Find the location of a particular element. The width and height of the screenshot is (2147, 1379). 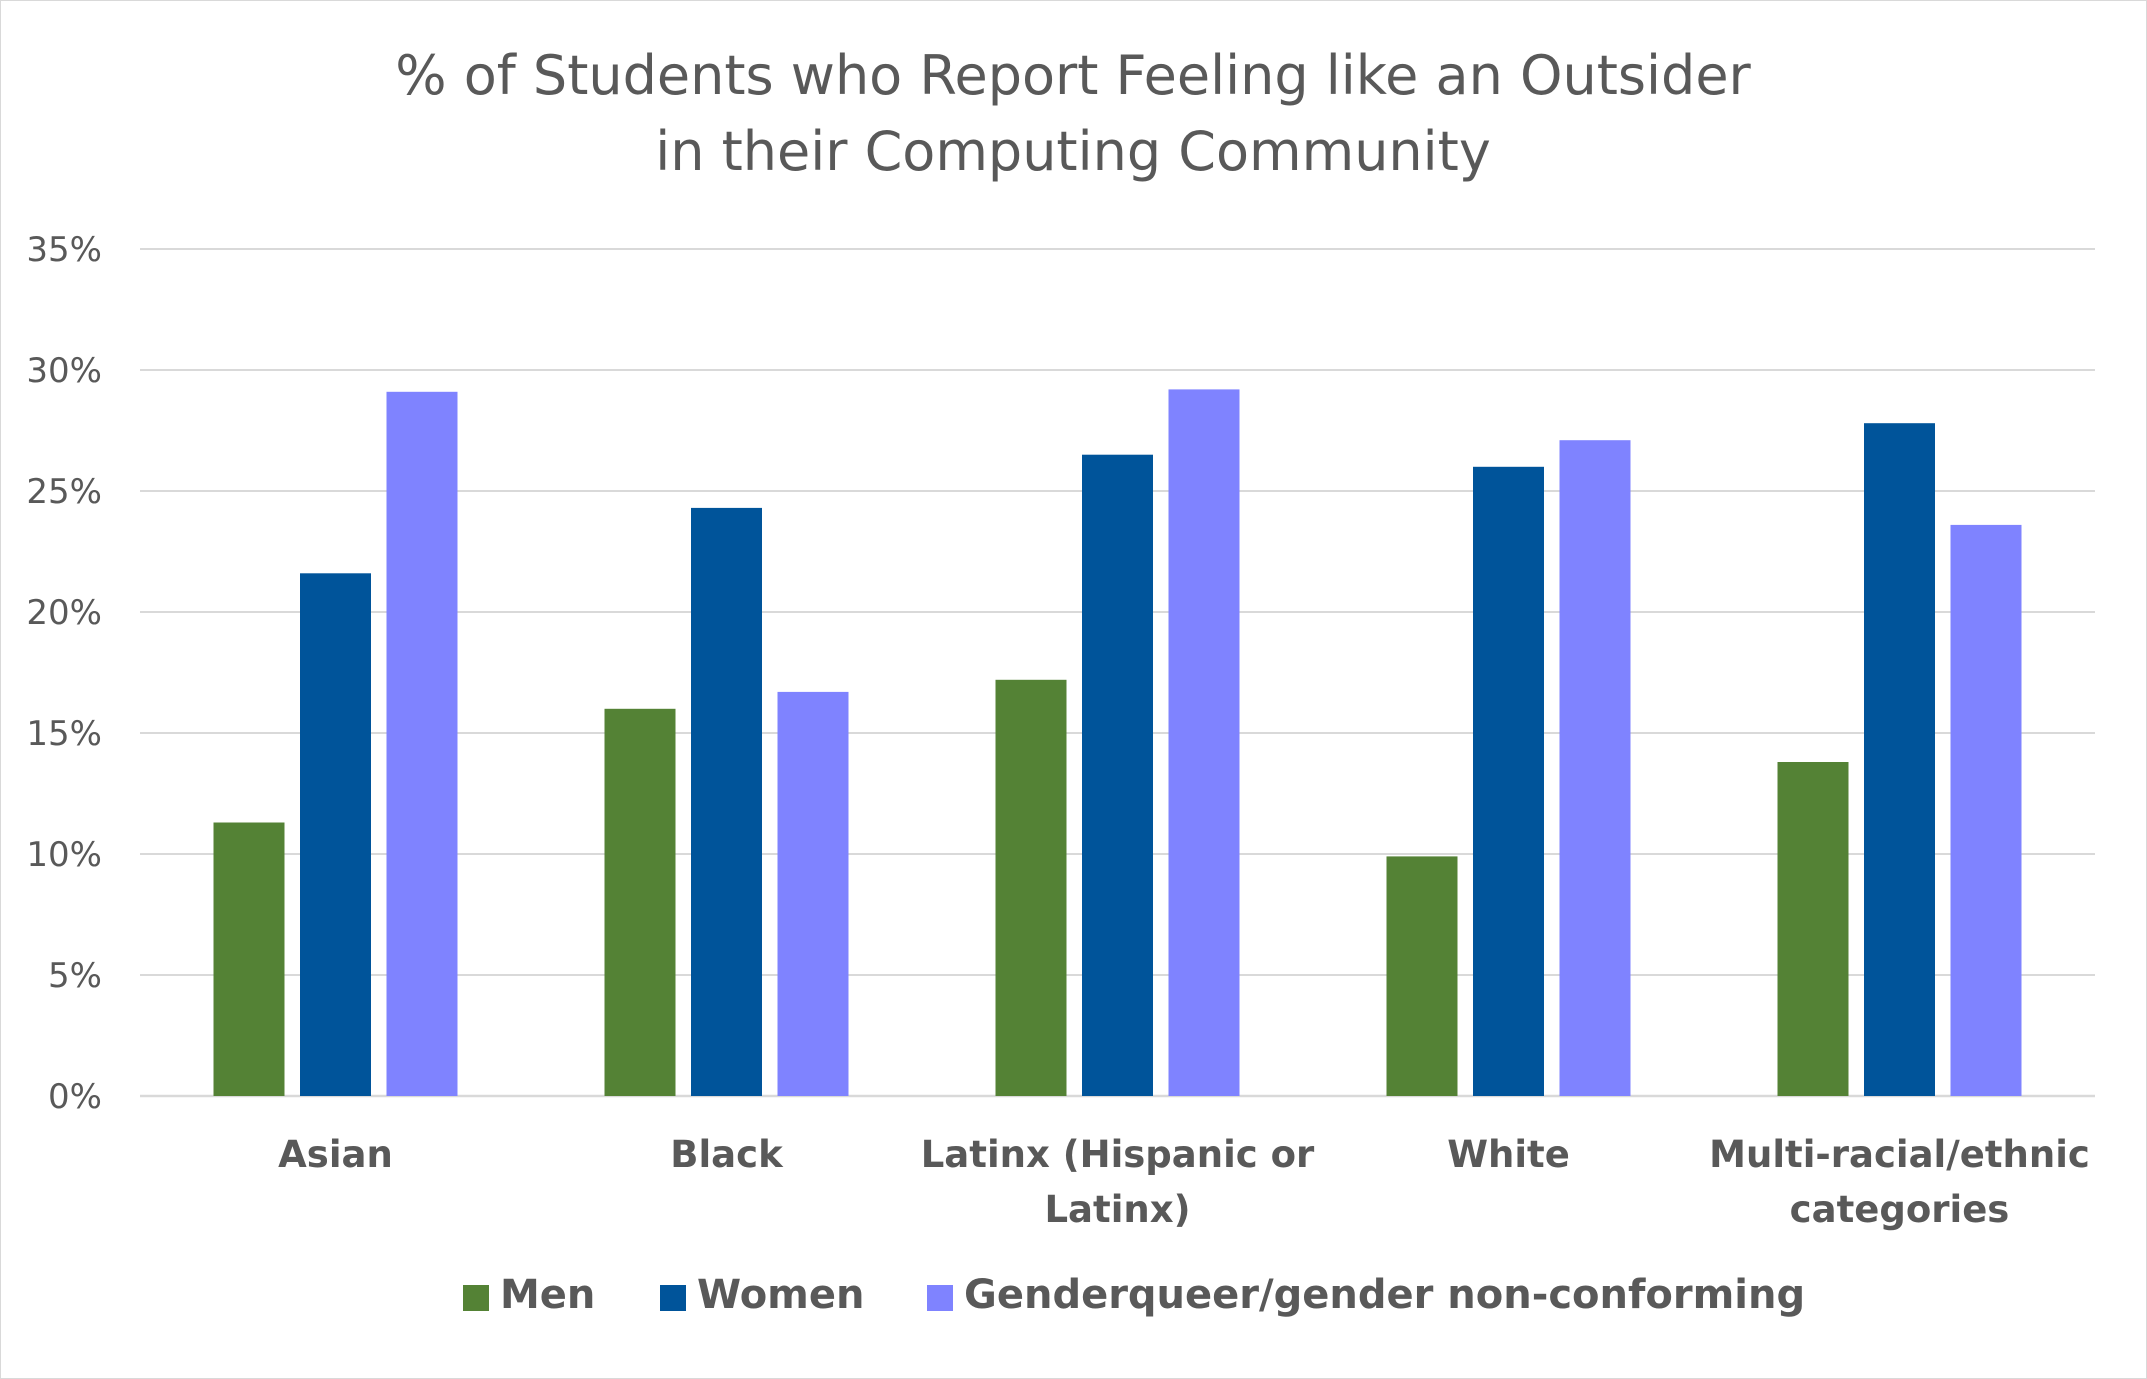

y-tick-label: 20% is located at coordinates (64, 613).